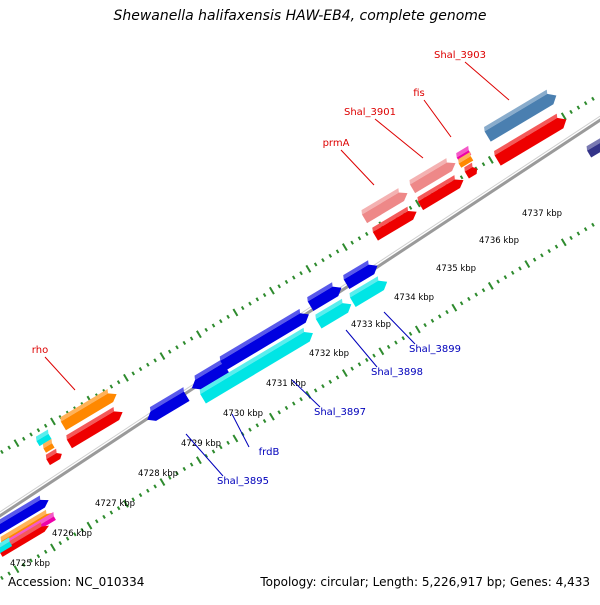 This screenshot has width=600, height=605. I want to click on kbp-label: 4733 kbp, so click(371, 325).